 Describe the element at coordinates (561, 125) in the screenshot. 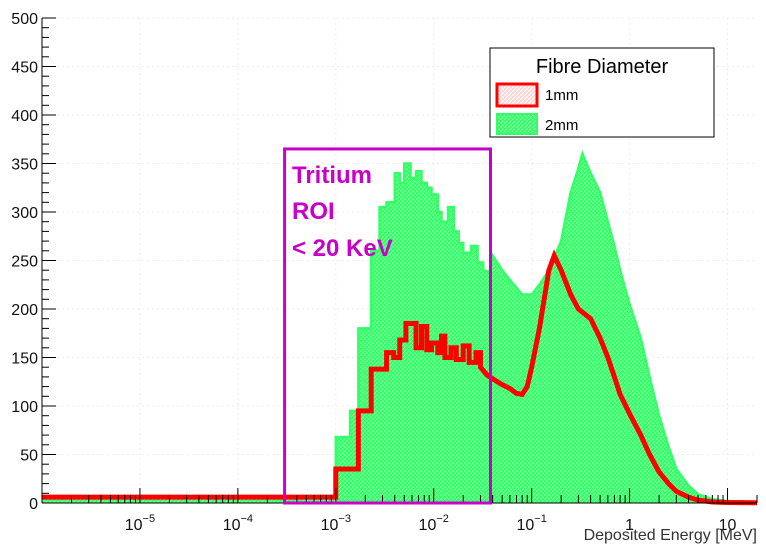

I see `legend-label-2mm: 2mm` at that location.